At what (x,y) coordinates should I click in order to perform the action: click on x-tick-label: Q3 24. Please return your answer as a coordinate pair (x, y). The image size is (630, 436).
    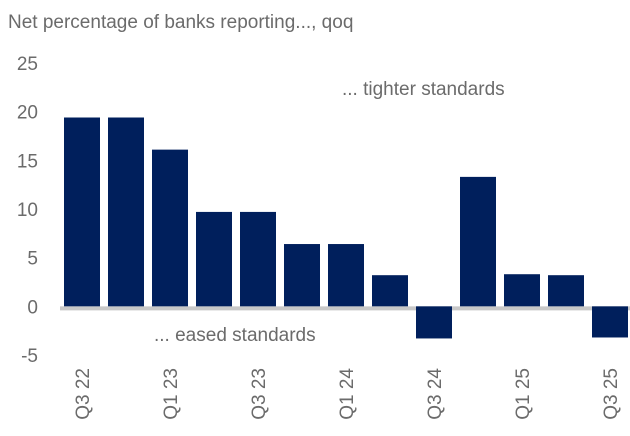
    Looking at the image, I should click on (435, 394).